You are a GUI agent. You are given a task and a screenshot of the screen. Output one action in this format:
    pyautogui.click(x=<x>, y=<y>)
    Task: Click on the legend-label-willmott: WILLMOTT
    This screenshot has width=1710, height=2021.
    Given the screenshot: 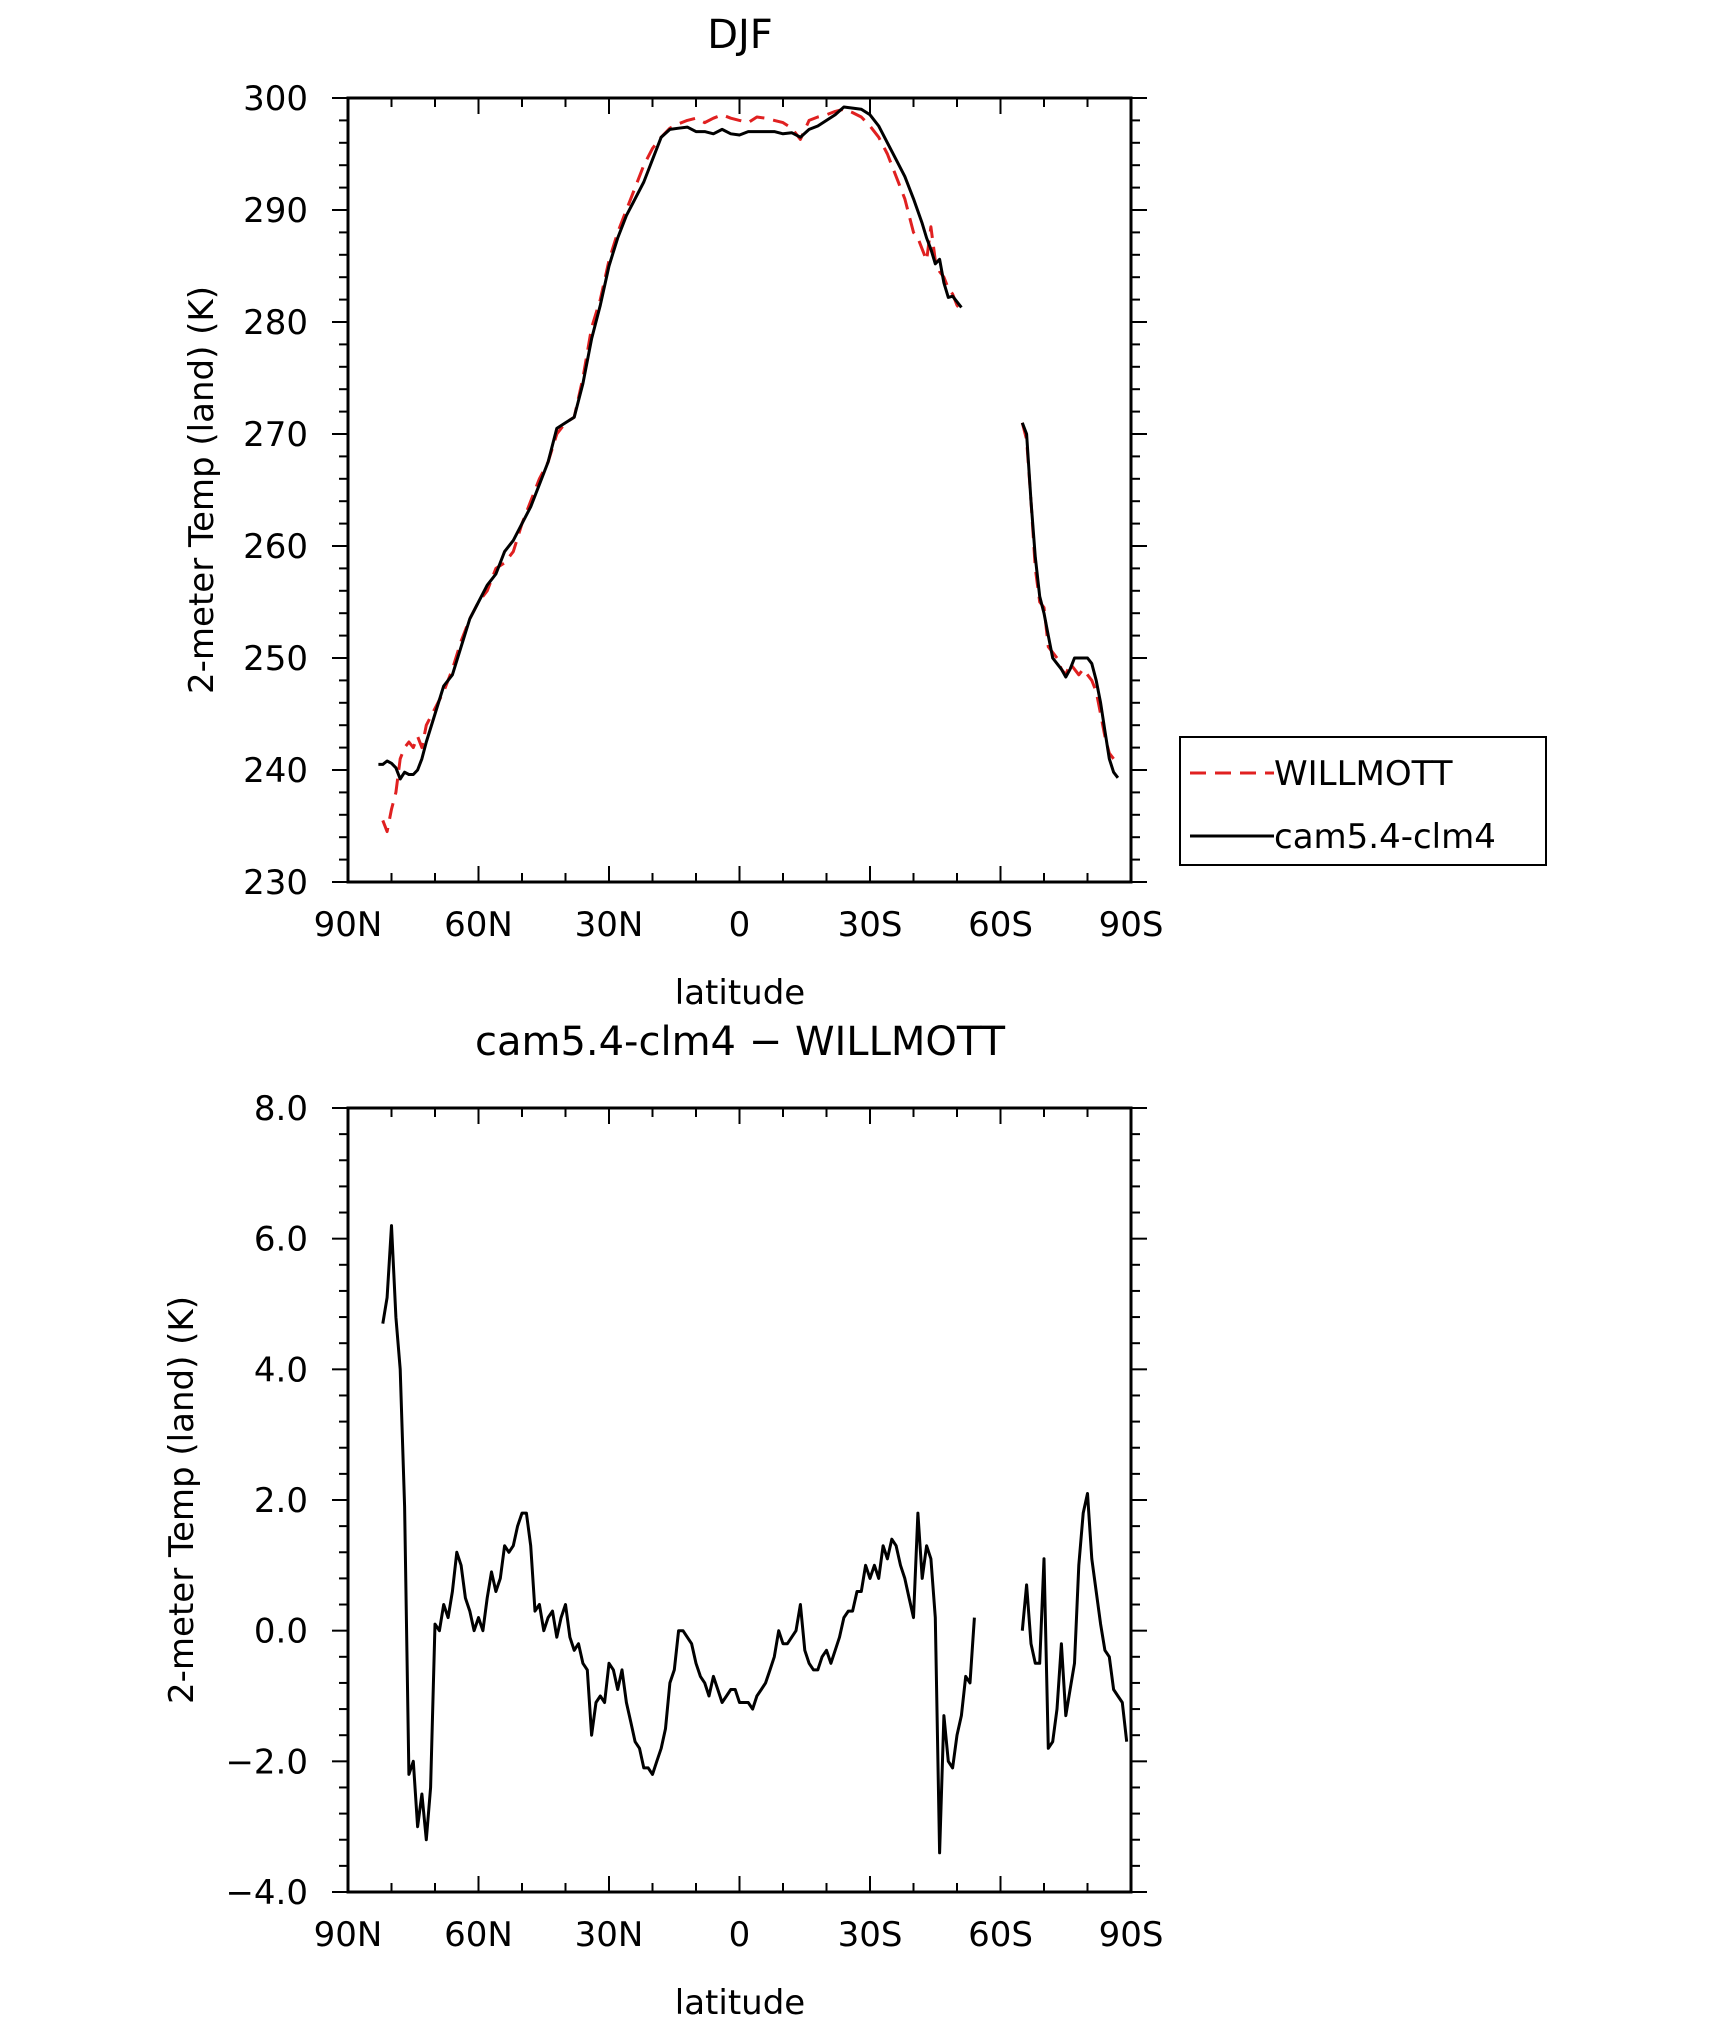 What is the action you would take?
    pyautogui.click(x=1363, y=774)
    